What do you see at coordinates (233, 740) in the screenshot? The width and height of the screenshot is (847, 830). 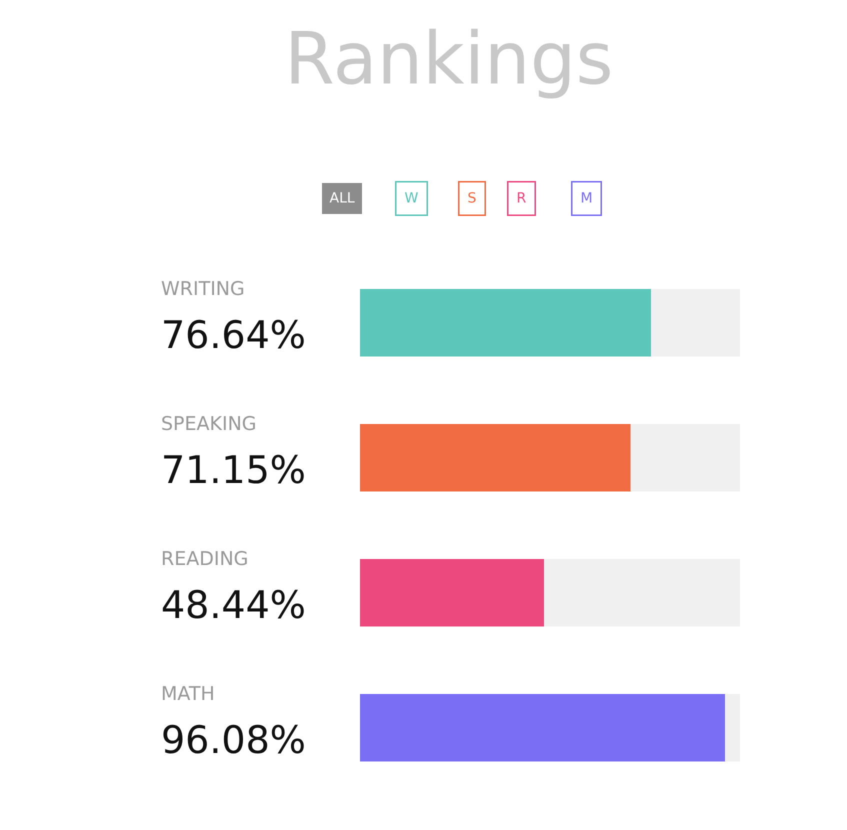 I see `data-label: 96.08%` at bounding box center [233, 740].